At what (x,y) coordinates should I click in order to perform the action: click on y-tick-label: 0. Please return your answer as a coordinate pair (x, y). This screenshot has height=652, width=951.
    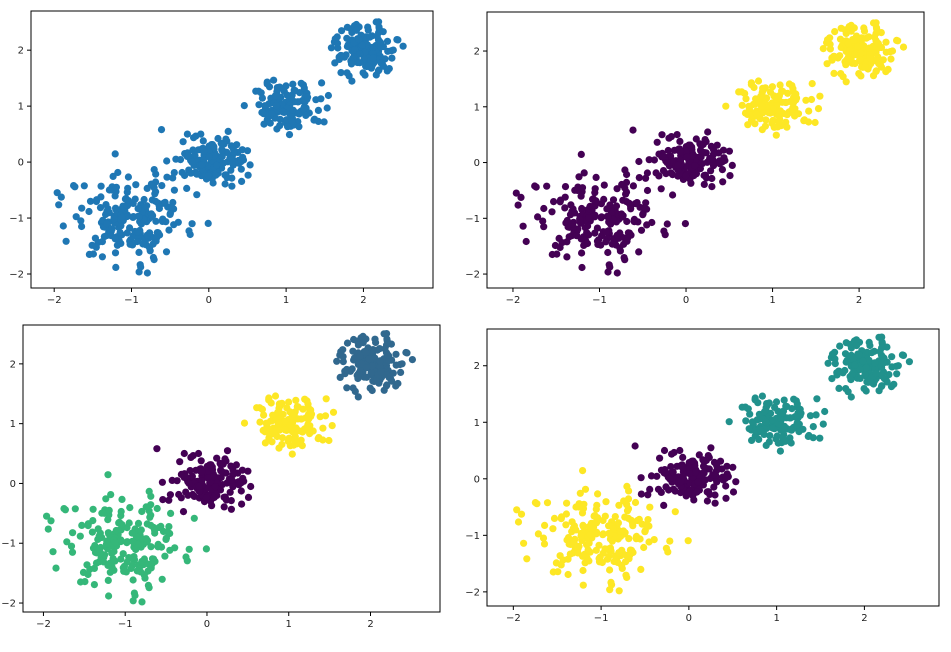
    Looking at the image, I should click on (477, 163).